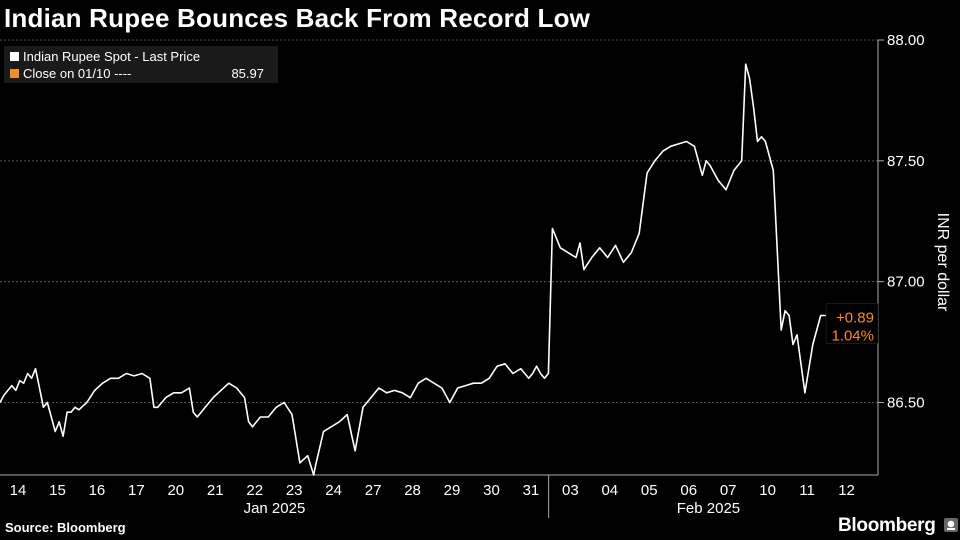  What do you see at coordinates (14, 56) in the screenshot?
I see `legend-swatch-spot` at bounding box center [14, 56].